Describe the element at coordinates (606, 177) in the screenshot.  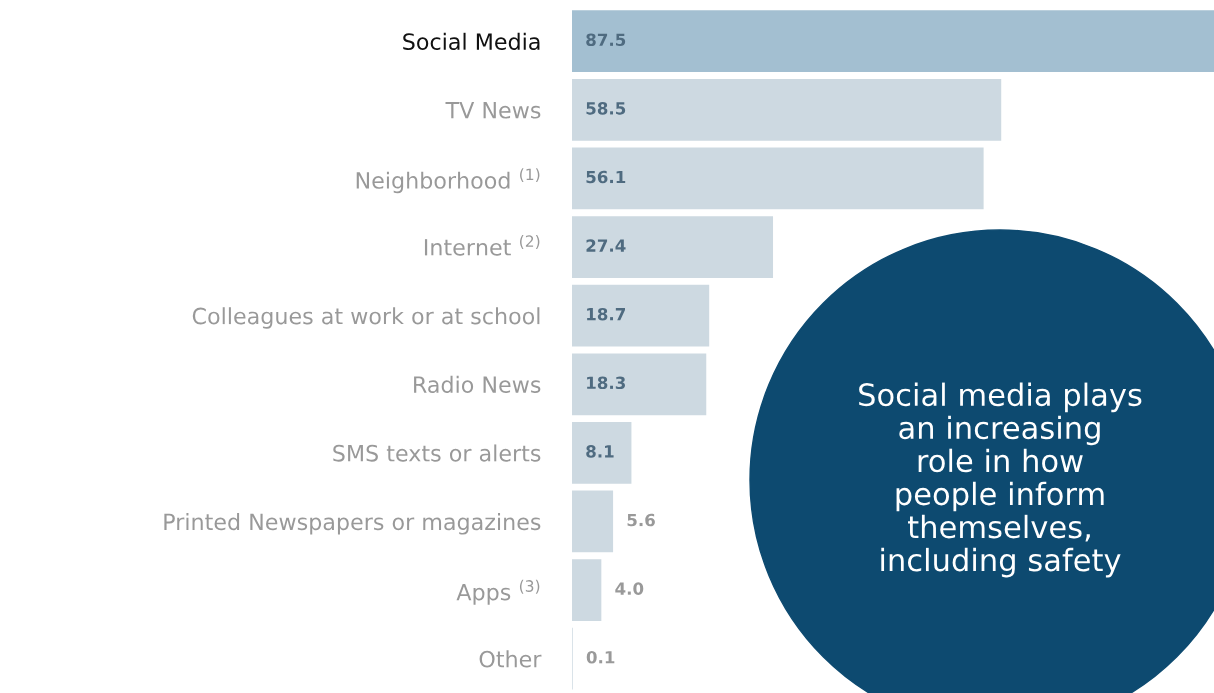
I see `data-label: 56.1` at that location.